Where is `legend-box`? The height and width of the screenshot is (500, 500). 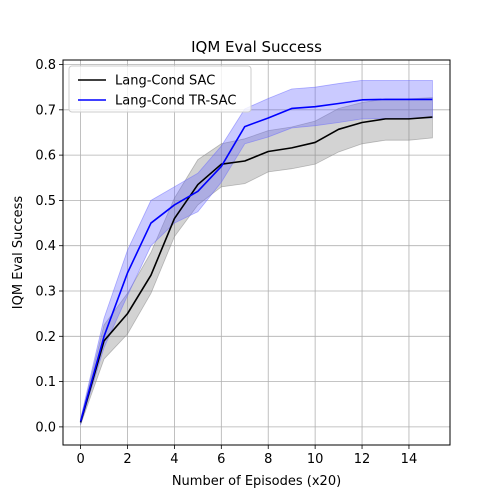
legend-box is located at coordinates (160, 89).